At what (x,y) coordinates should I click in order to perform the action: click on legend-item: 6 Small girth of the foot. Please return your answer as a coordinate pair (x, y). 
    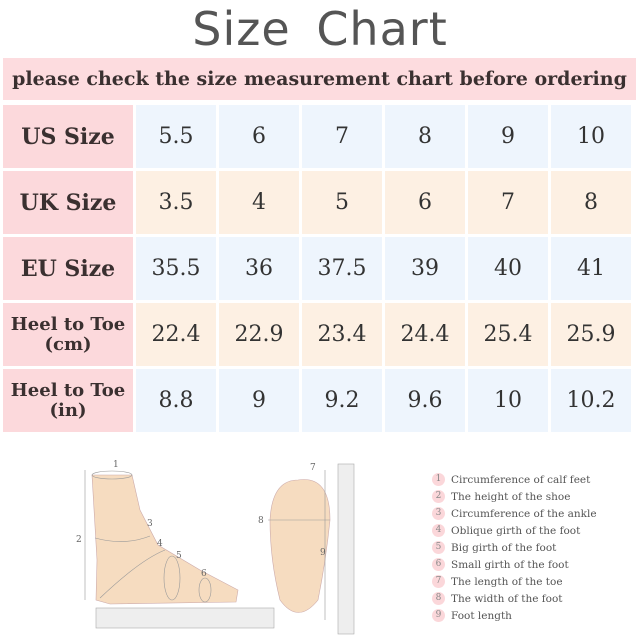
    Looking at the image, I should click on (514, 564).